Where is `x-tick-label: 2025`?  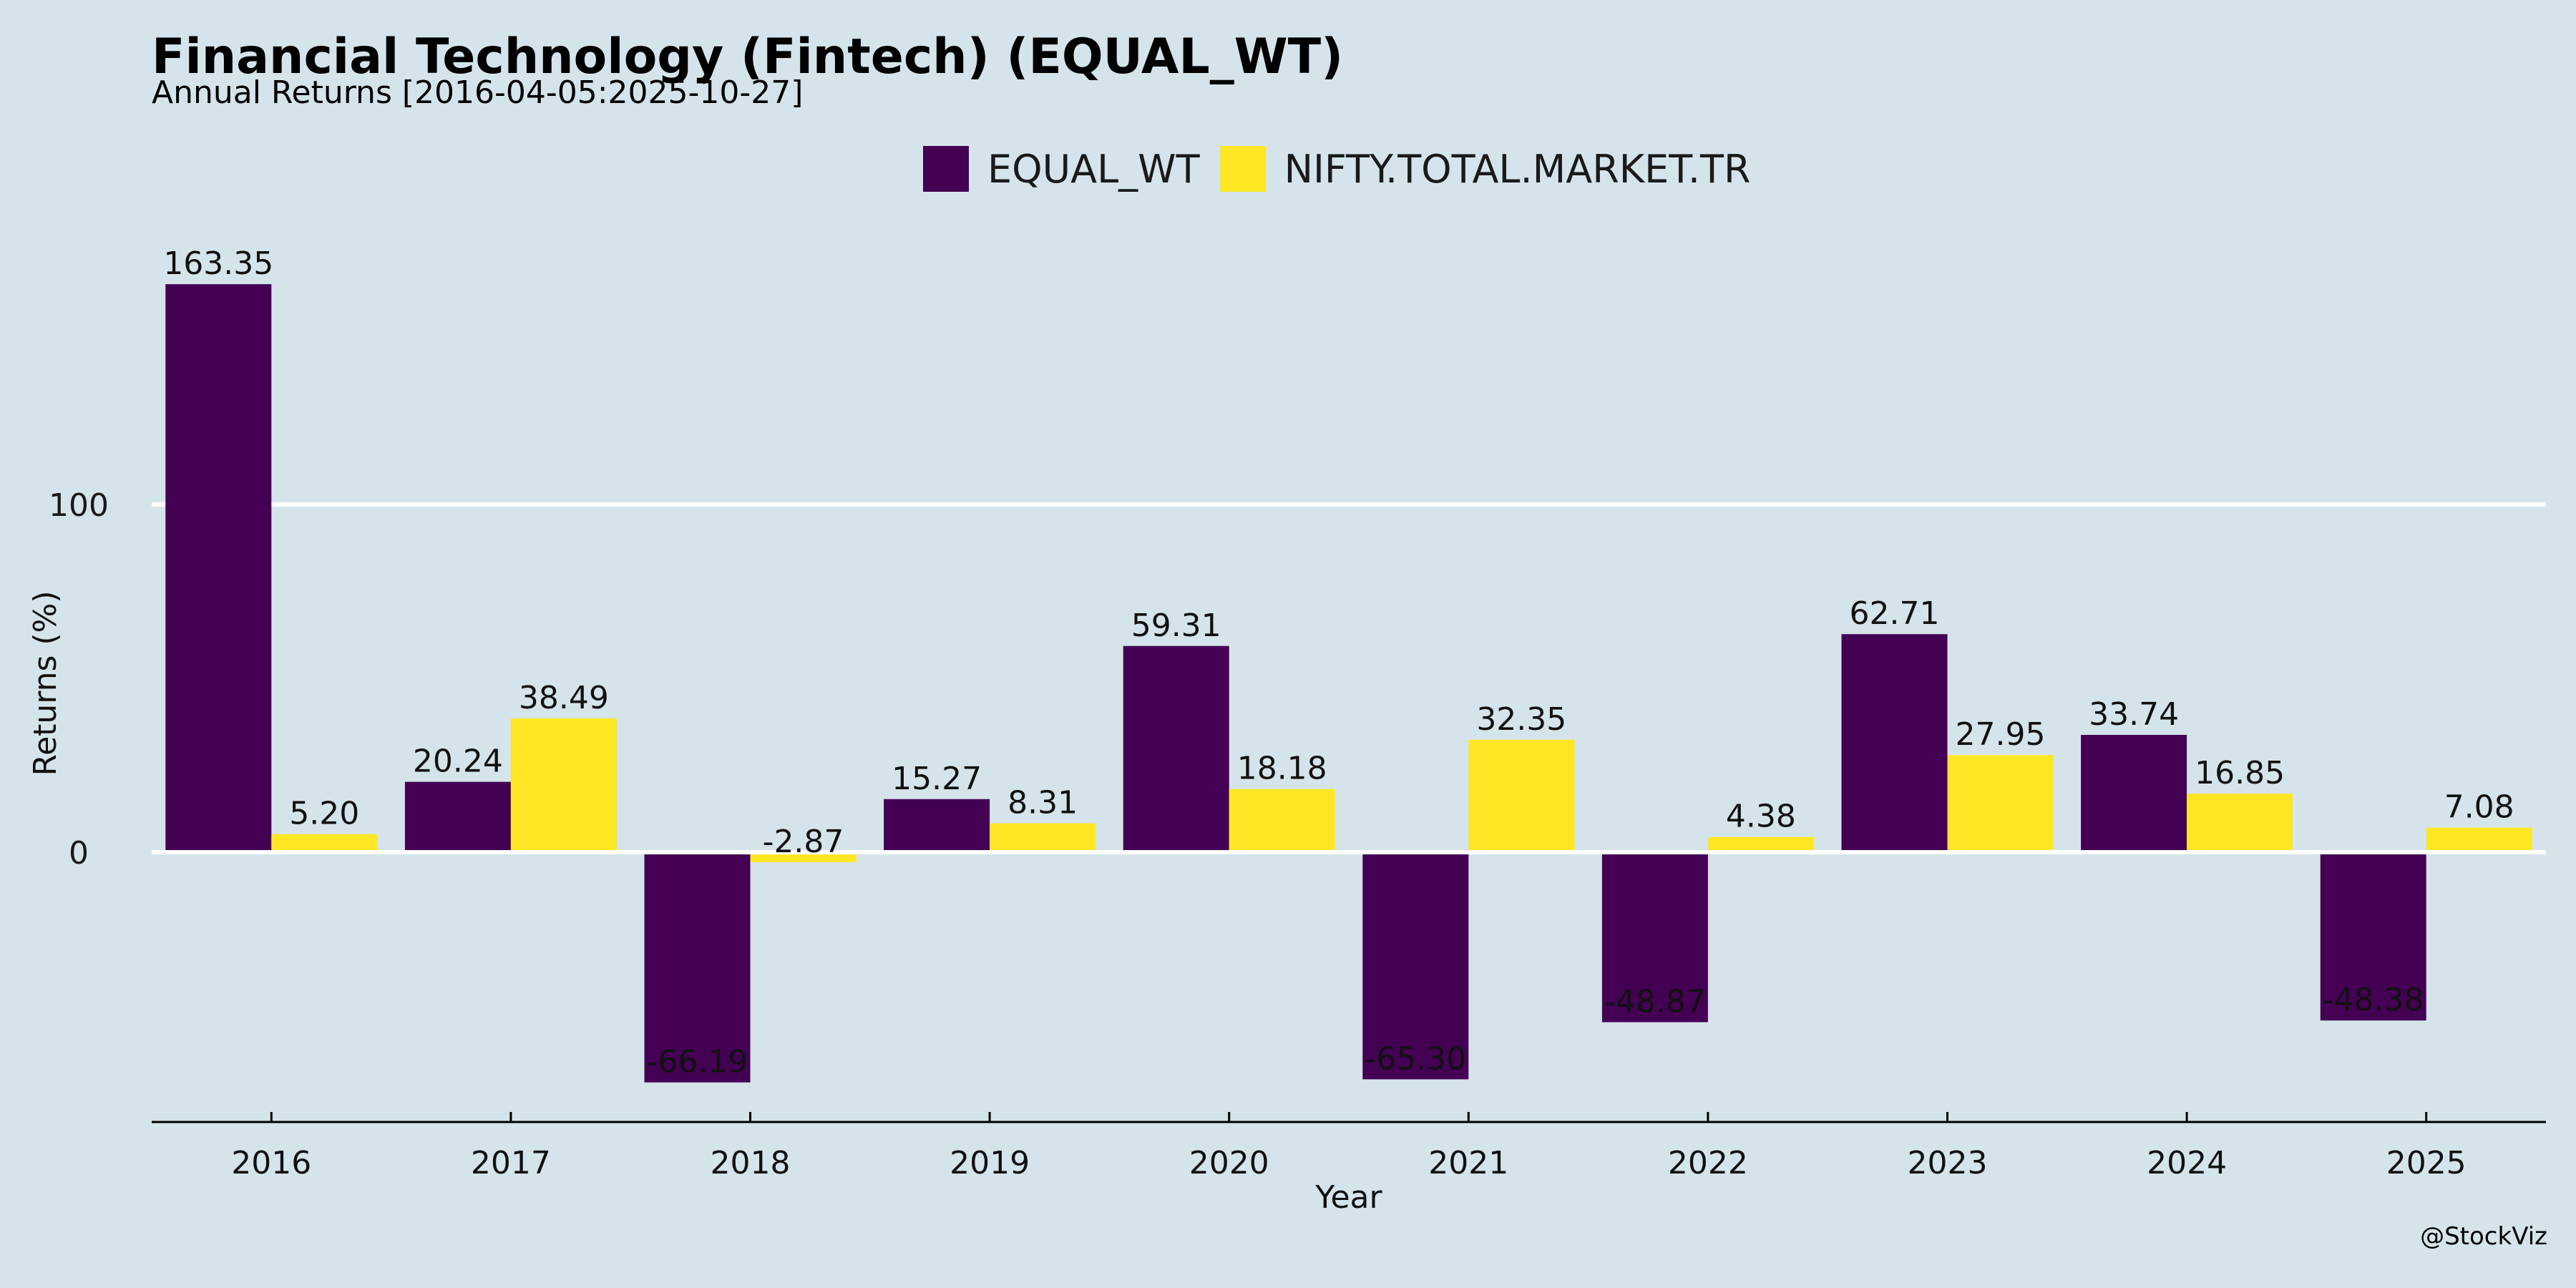
x-tick-label: 2025 is located at coordinates (2426, 1163).